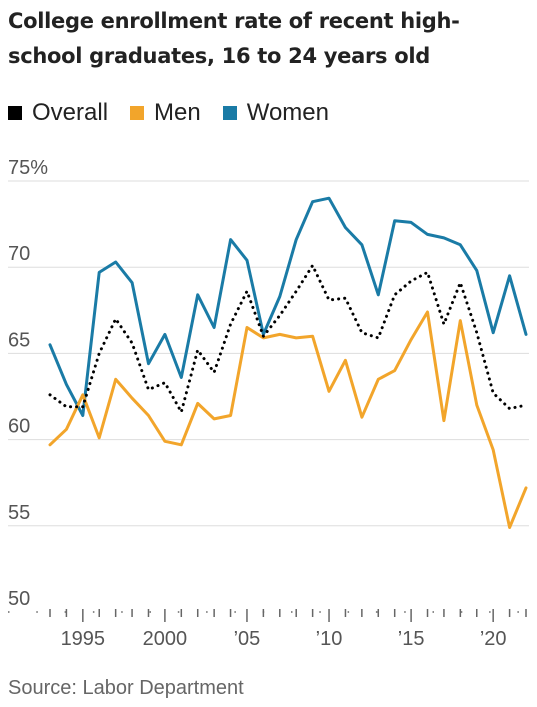  Describe the element at coordinates (229, 113) in the screenshot. I see `legend-swatch-women` at that location.